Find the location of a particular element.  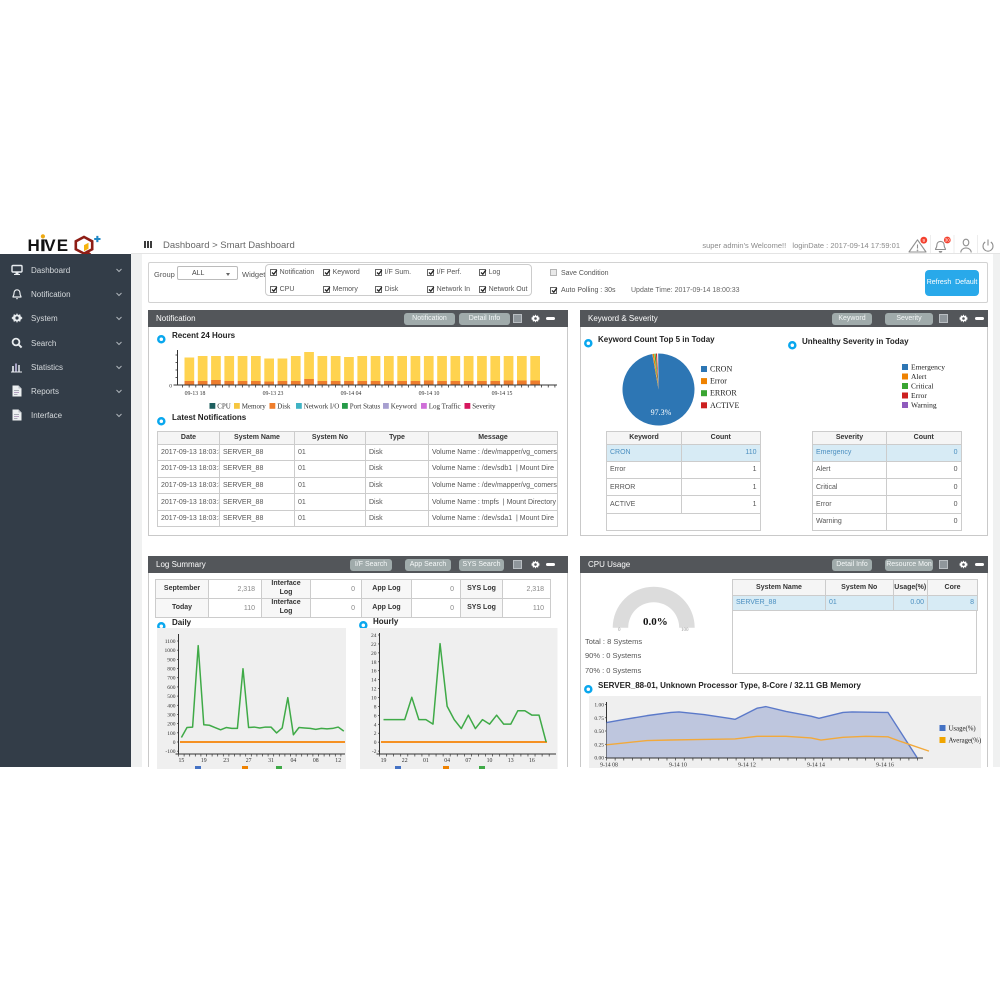

svg-text: 15 is located at coordinates (182, 761).